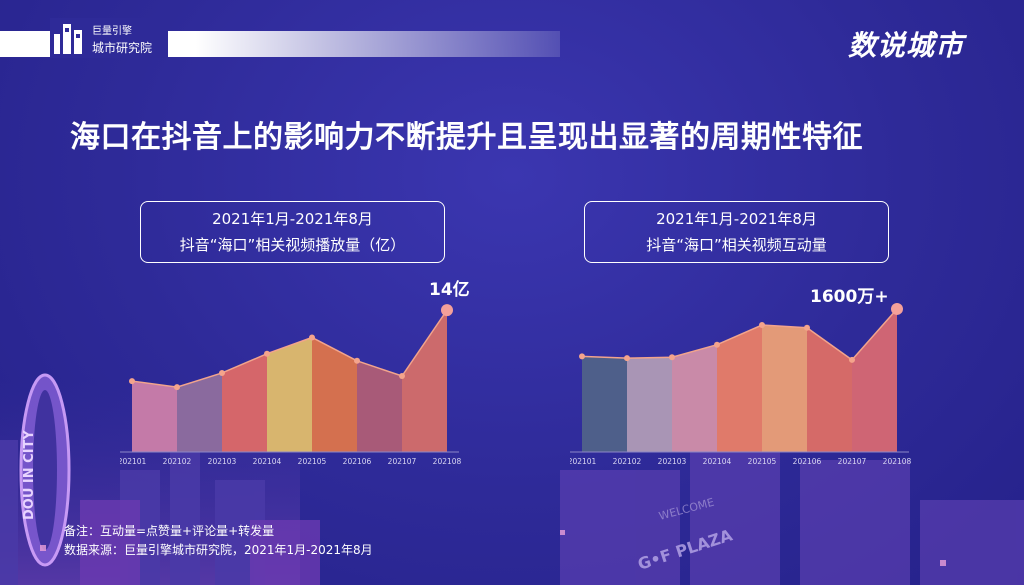 The image size is (1024, 585). What do you see at coordinates (122, 48) in the screenshot?
I see `logo-text-2: 城市研究院` at bounding box center [122, 48].